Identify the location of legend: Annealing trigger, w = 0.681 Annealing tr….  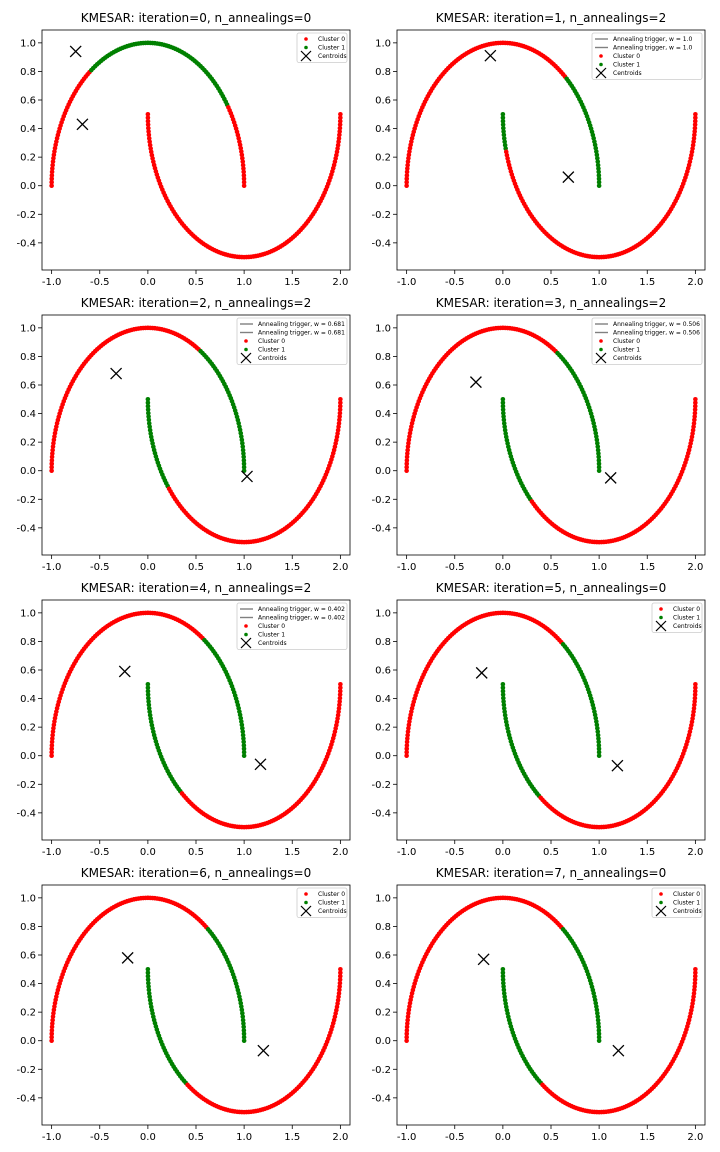
(292, 341).